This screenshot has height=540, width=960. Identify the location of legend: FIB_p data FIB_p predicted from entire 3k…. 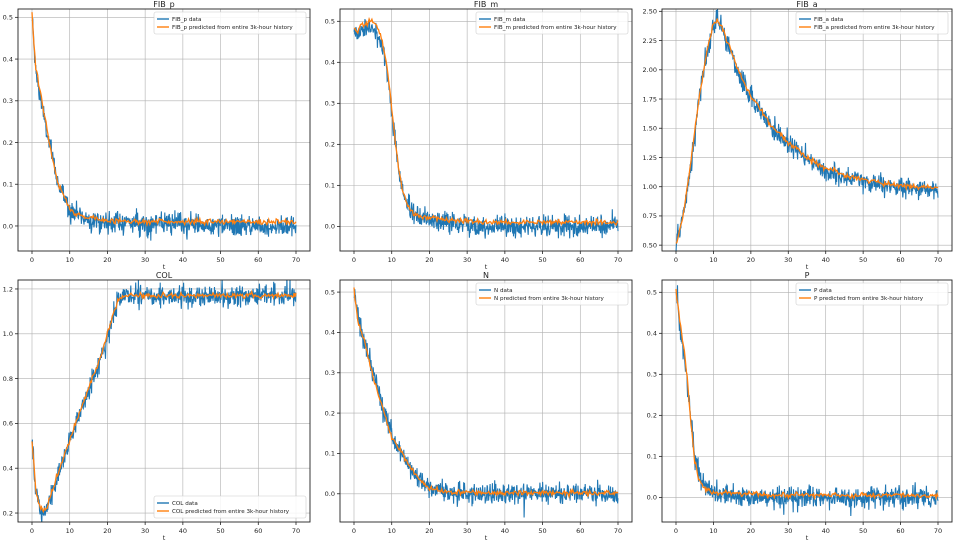
(230, 23).